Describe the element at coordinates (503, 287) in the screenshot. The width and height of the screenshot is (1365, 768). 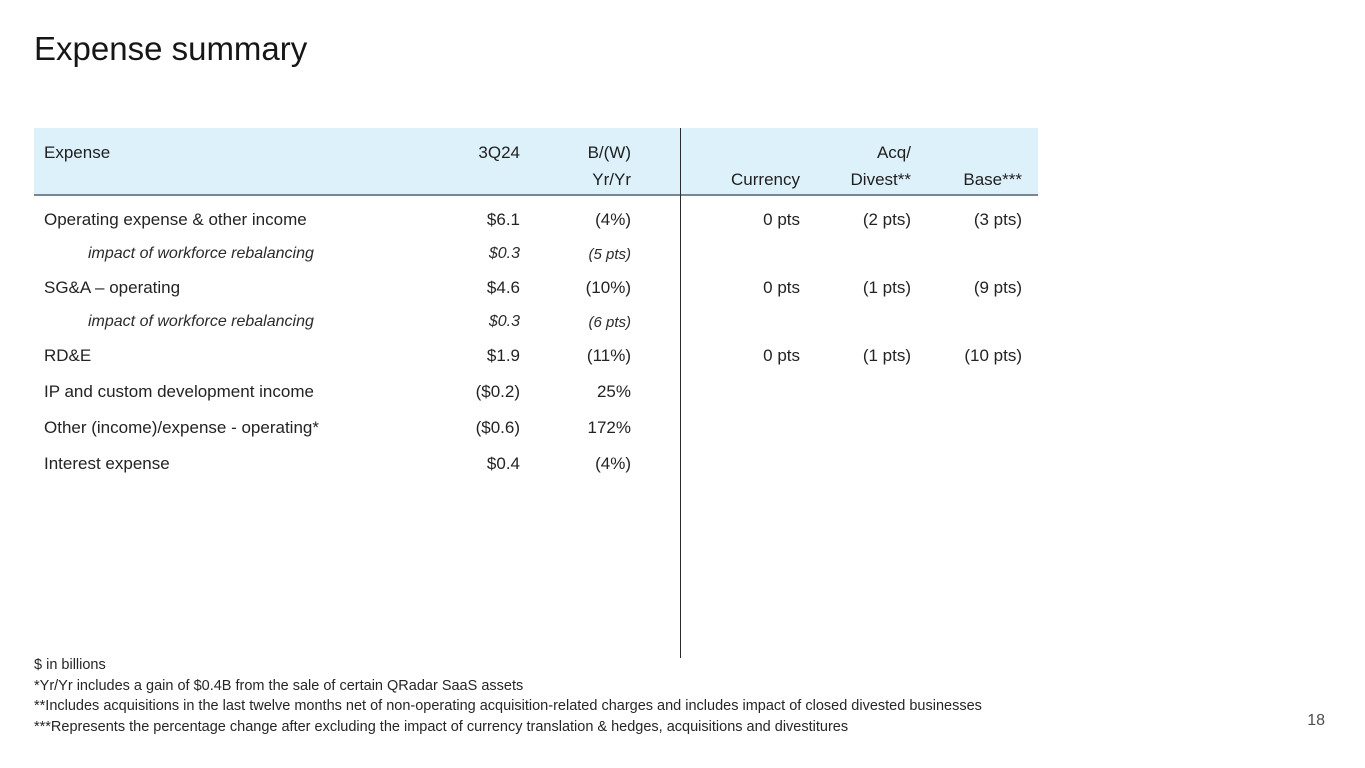
I see `quarter-value: $4.6` at that location.